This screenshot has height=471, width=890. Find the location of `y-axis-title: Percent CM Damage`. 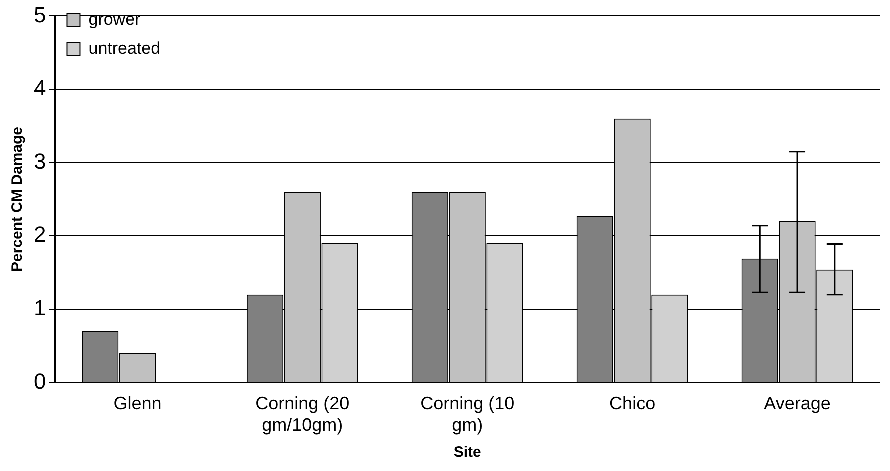

y-axis-title: Percent CM Damage is located at coordinates (17, 199).